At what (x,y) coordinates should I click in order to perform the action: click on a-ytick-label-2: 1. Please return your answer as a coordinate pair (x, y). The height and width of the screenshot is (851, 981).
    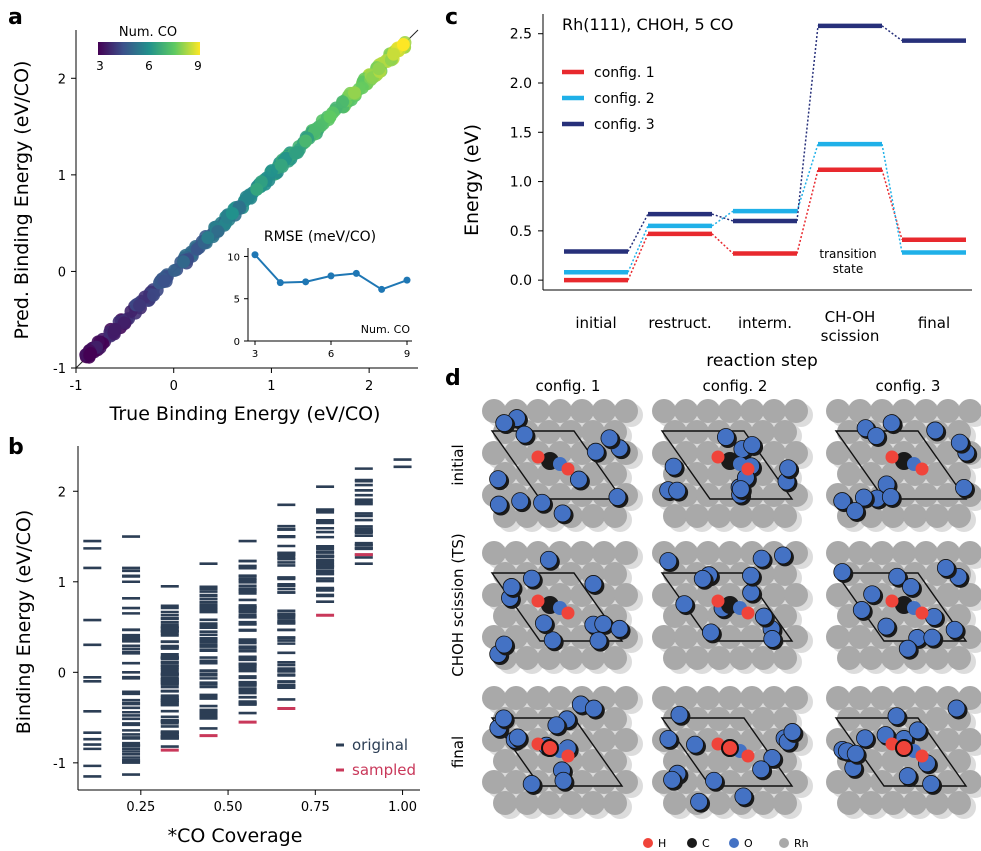
    Looking at the image, I should click on (62, 176).